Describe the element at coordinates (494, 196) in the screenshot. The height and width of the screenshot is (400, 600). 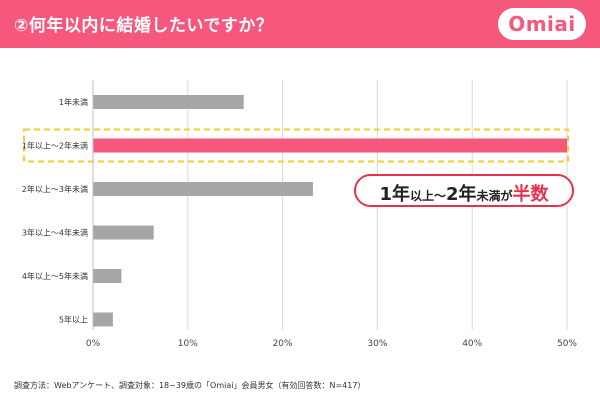
I see `callout-part-4: 未満が` at that location.